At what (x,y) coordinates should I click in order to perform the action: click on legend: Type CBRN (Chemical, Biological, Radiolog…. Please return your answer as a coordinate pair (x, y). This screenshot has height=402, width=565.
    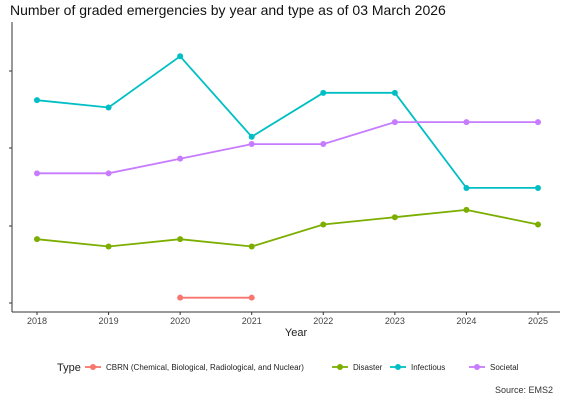
    Looking at the image, I should click on (288, 368).